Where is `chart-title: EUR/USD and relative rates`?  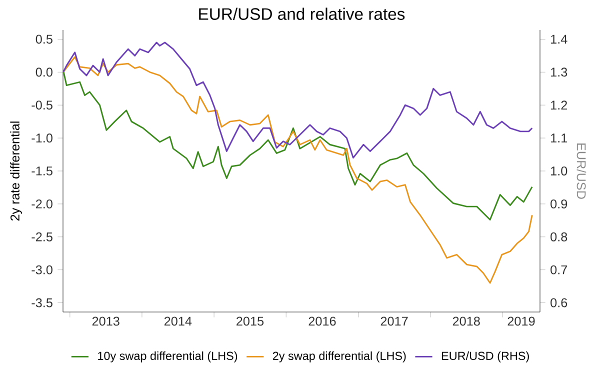 chart-title: EUR/USD and relative rates is located at coordinates (302, 14).